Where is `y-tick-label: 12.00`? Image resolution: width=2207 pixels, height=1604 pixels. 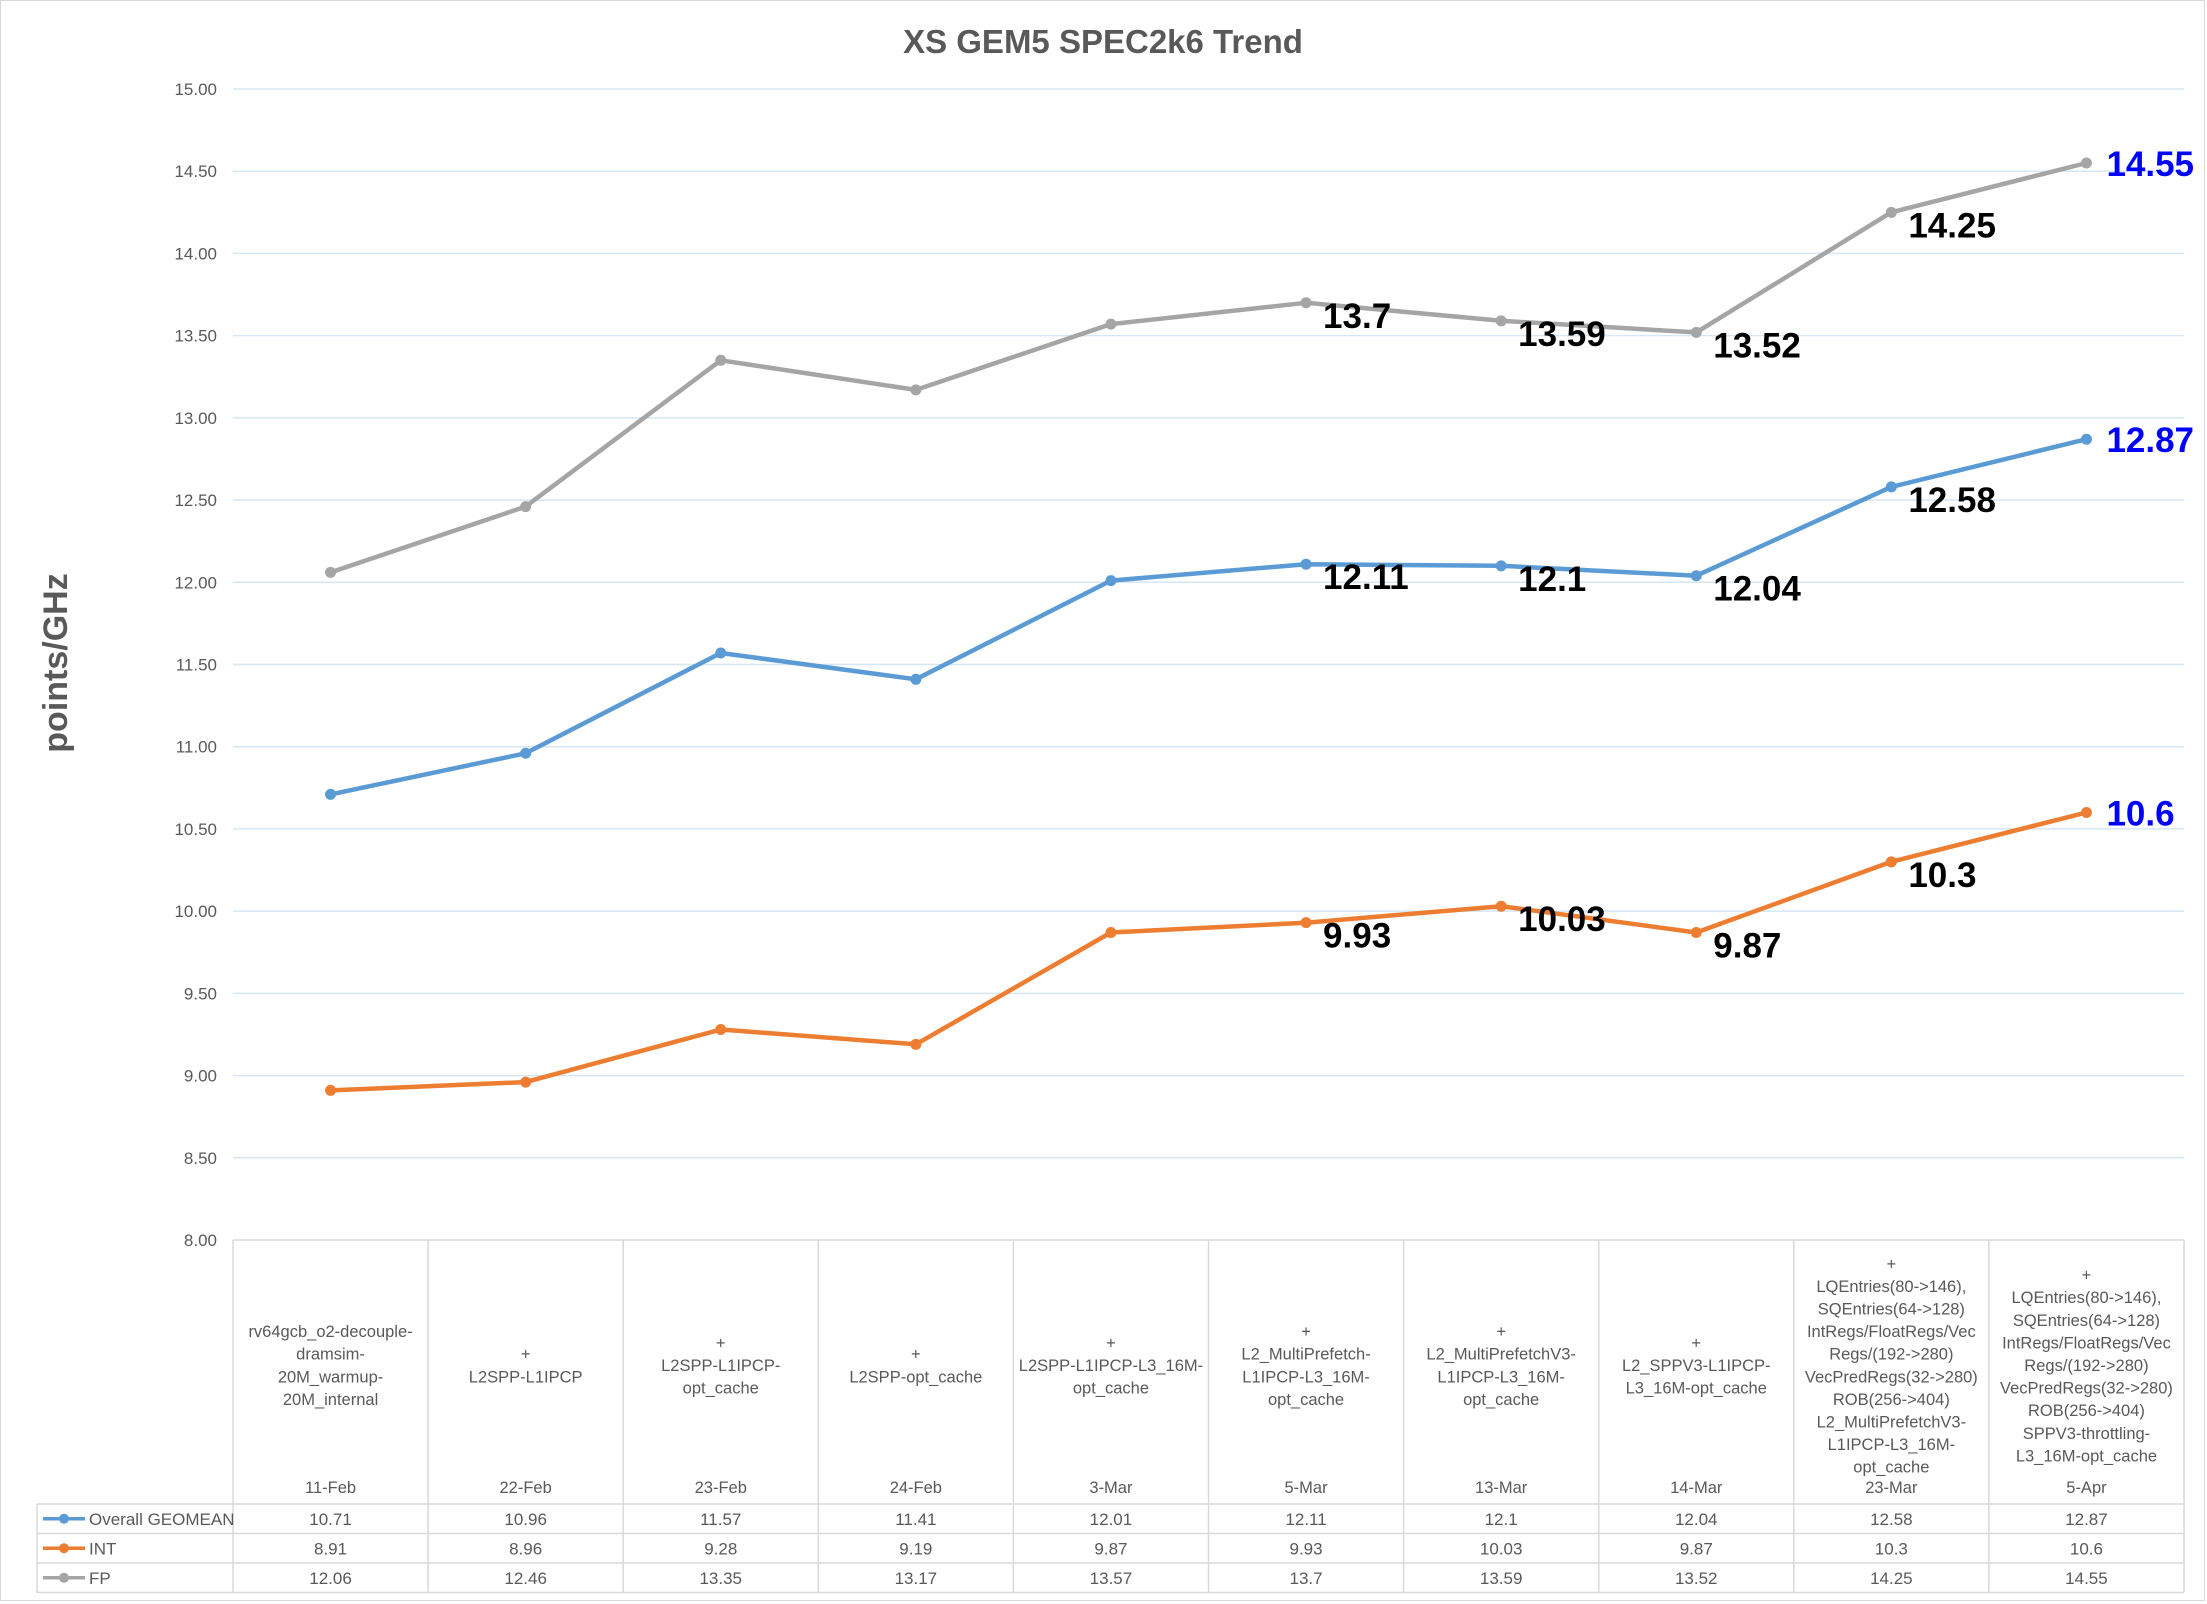
y-tick-label: 12.00 is located at coordinates (195, 582).